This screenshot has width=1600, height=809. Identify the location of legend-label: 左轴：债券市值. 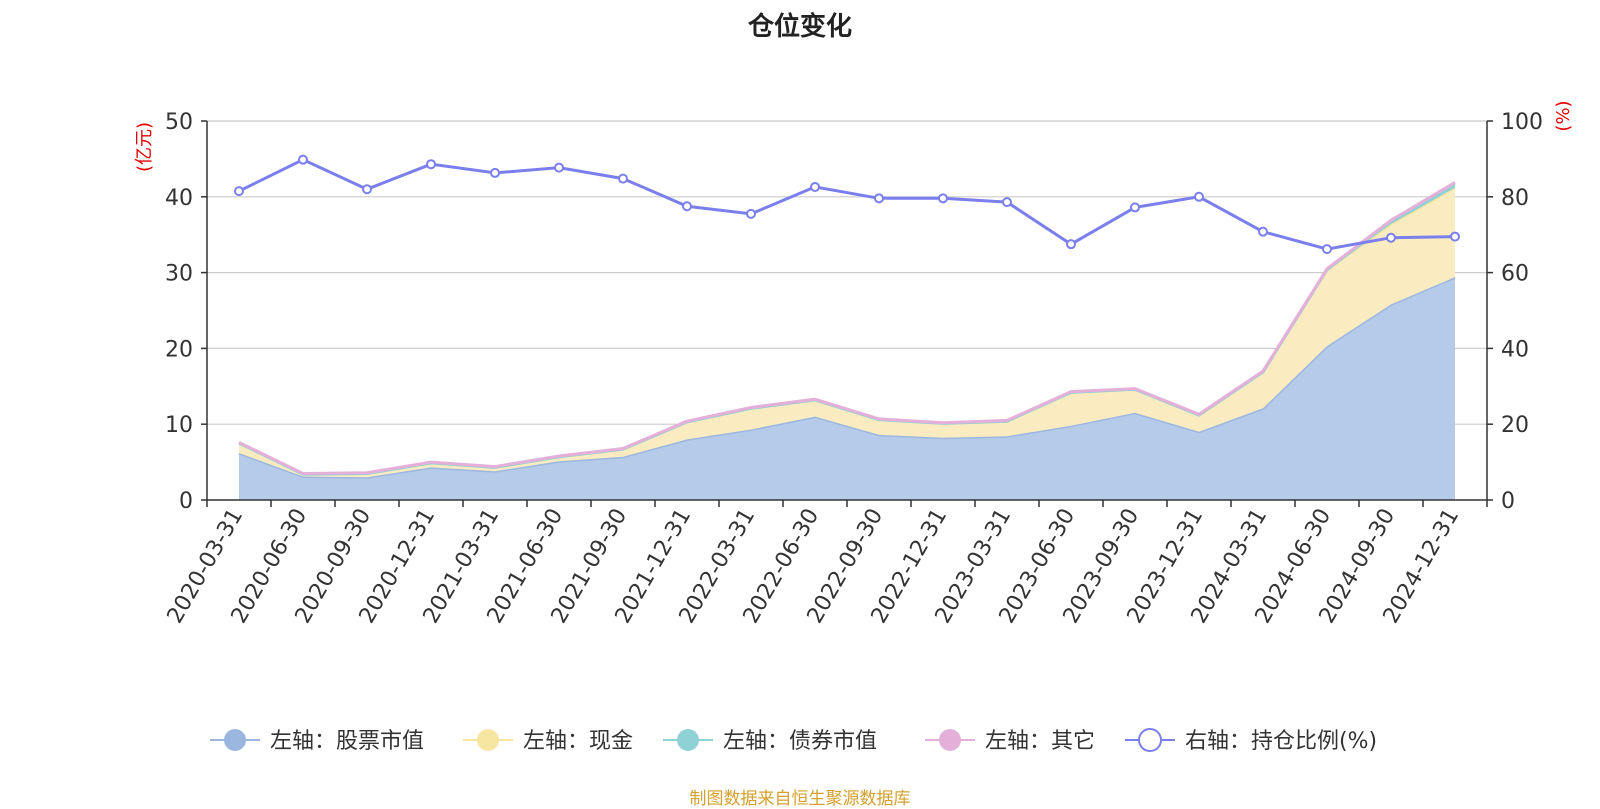
(800, 741).